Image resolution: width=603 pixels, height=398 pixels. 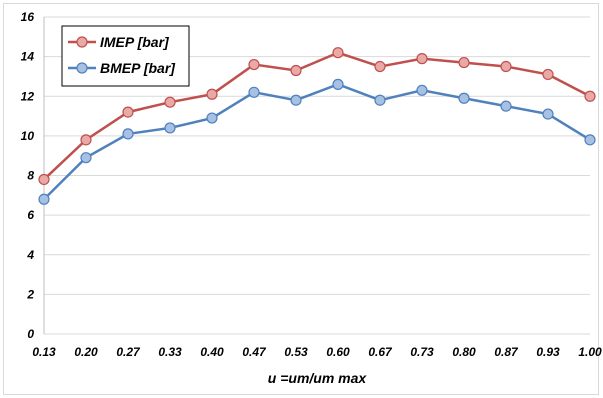 I want to click on x-tick-label: 0.47, so click(x=254, y=352).